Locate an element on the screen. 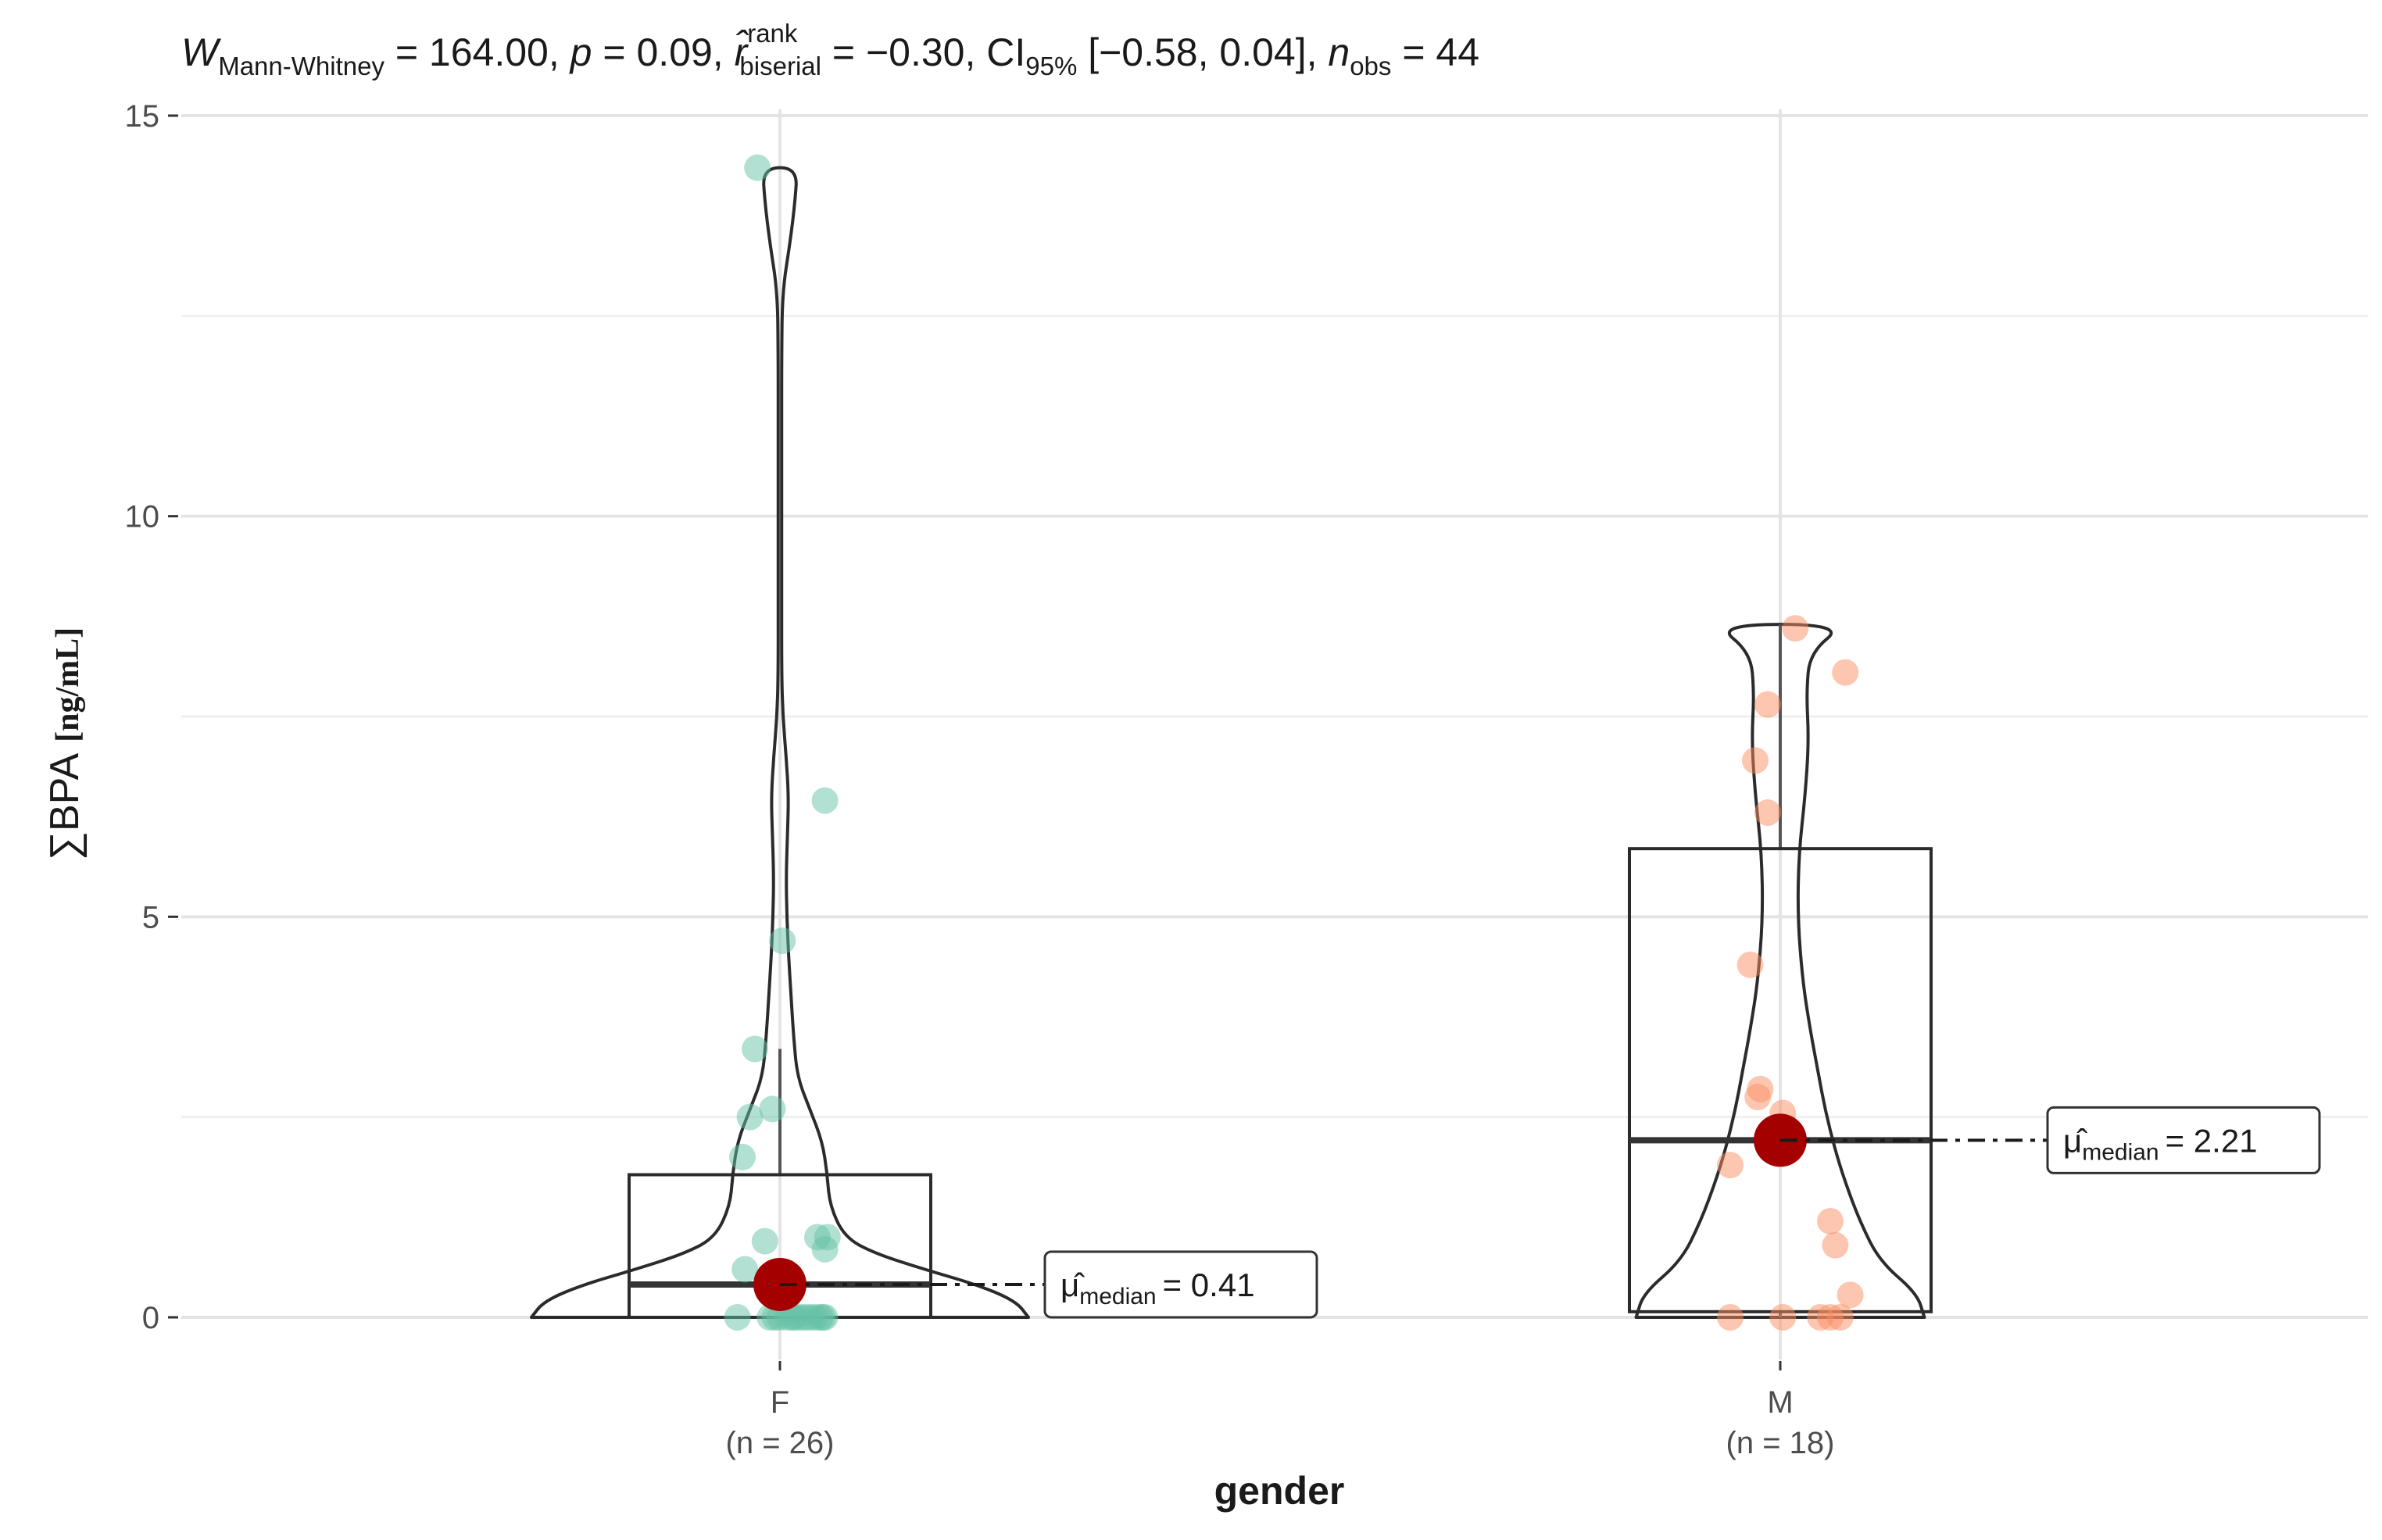 This screenshot has width=2382, height=1540. y-tick-label: 5 is located at coordinates (151, 917).